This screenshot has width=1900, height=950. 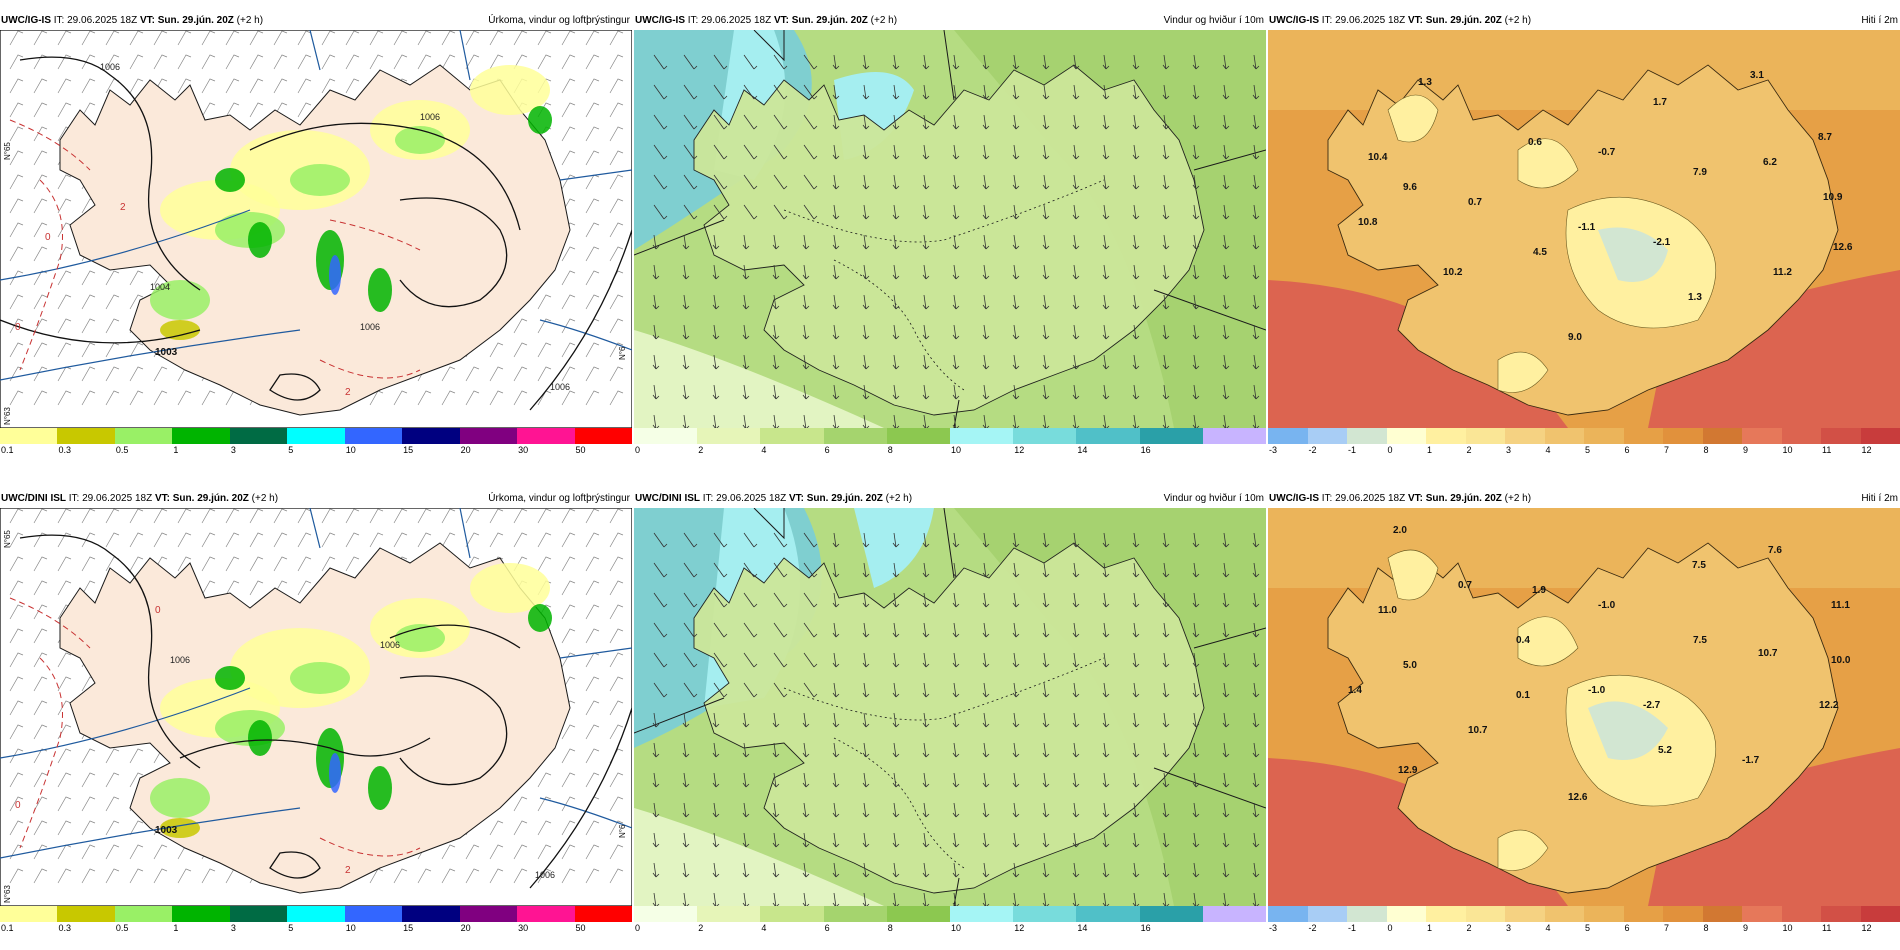 What do you see at coordinates (355, 760) in the screenshot?
I see `pressure-labels: 1006 1006 1003 1006` at bounding box center [355, 760].